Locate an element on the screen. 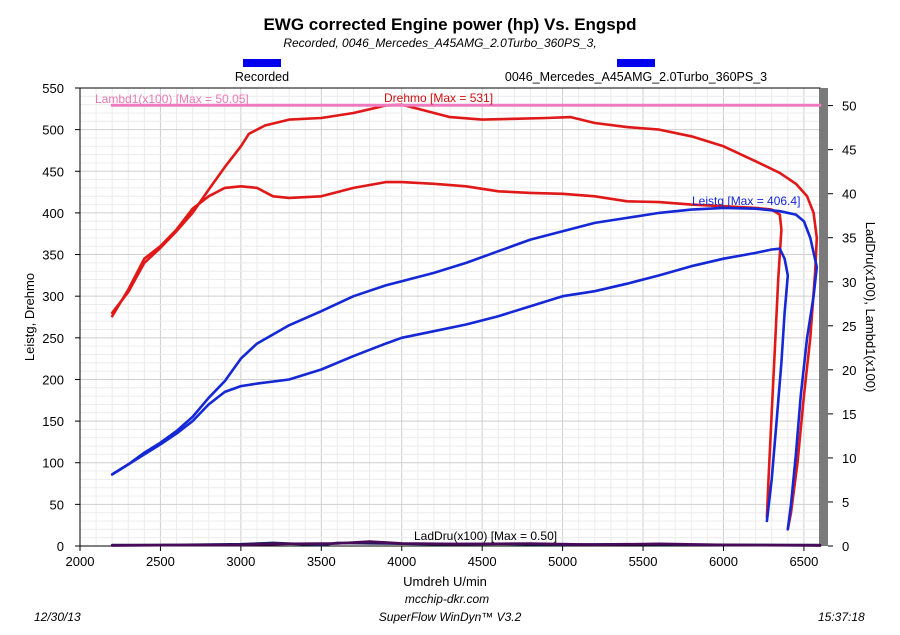  x-tick-label: 6500 is located at coordinates (803, 561).